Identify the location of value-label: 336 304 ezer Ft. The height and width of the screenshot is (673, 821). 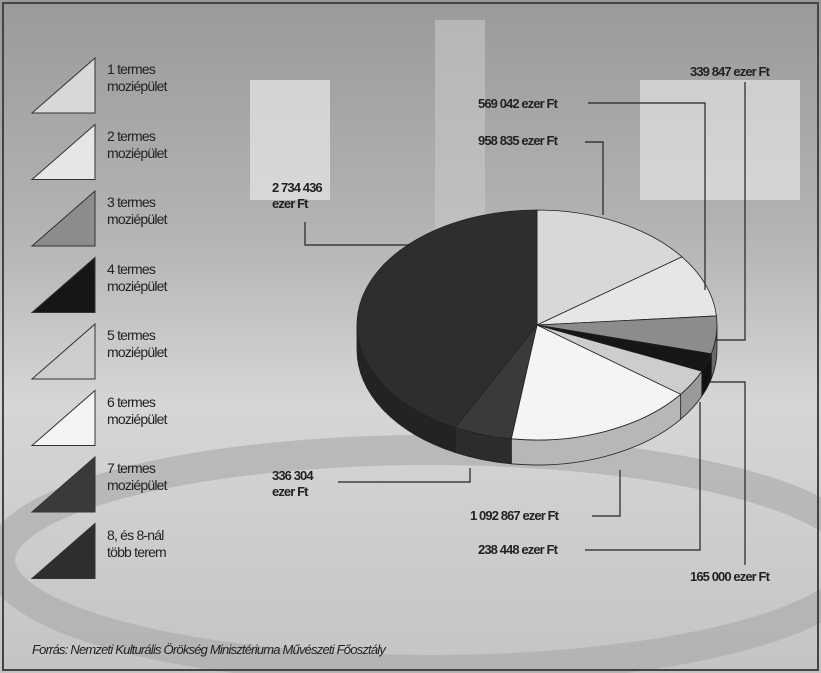
(293, 483).